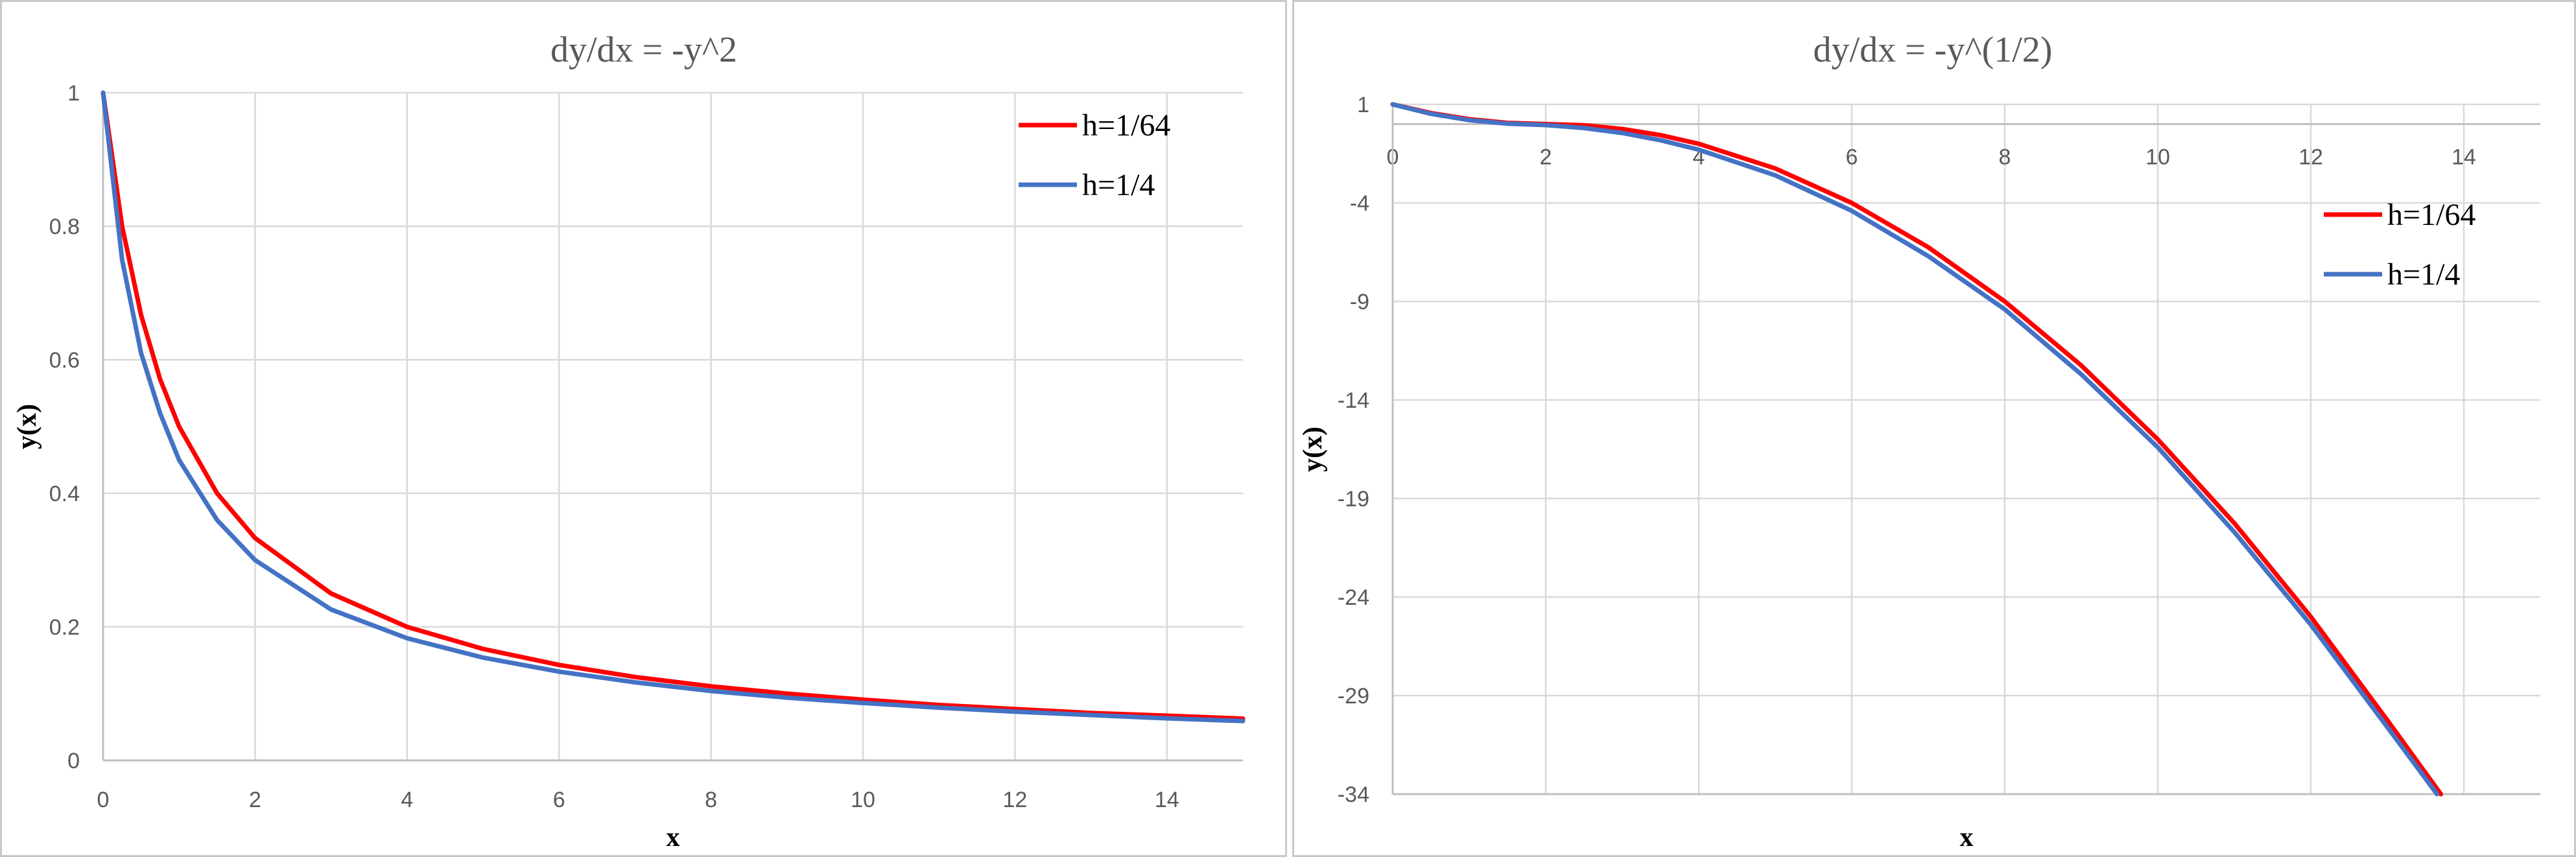 This screenshot has height=857, width=2576. Describe the element at coordinates (1353, 499) in the screenshot. I see `y-tick-label: -19` at that location.